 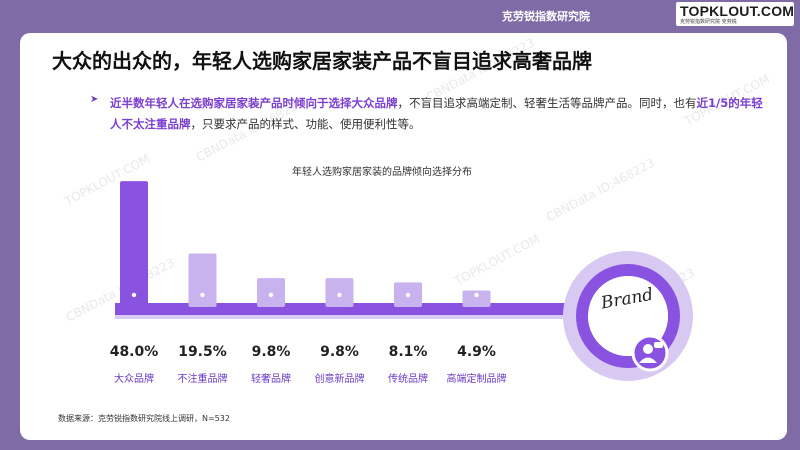 What do you see at coordinates (400, 14) in the screenshot?
I see `top-bar: 克劳锐指数研究院 TOPKLOUT.COM 克劳锐指数研究院 克劳锐` at bounding box center [400, 14].